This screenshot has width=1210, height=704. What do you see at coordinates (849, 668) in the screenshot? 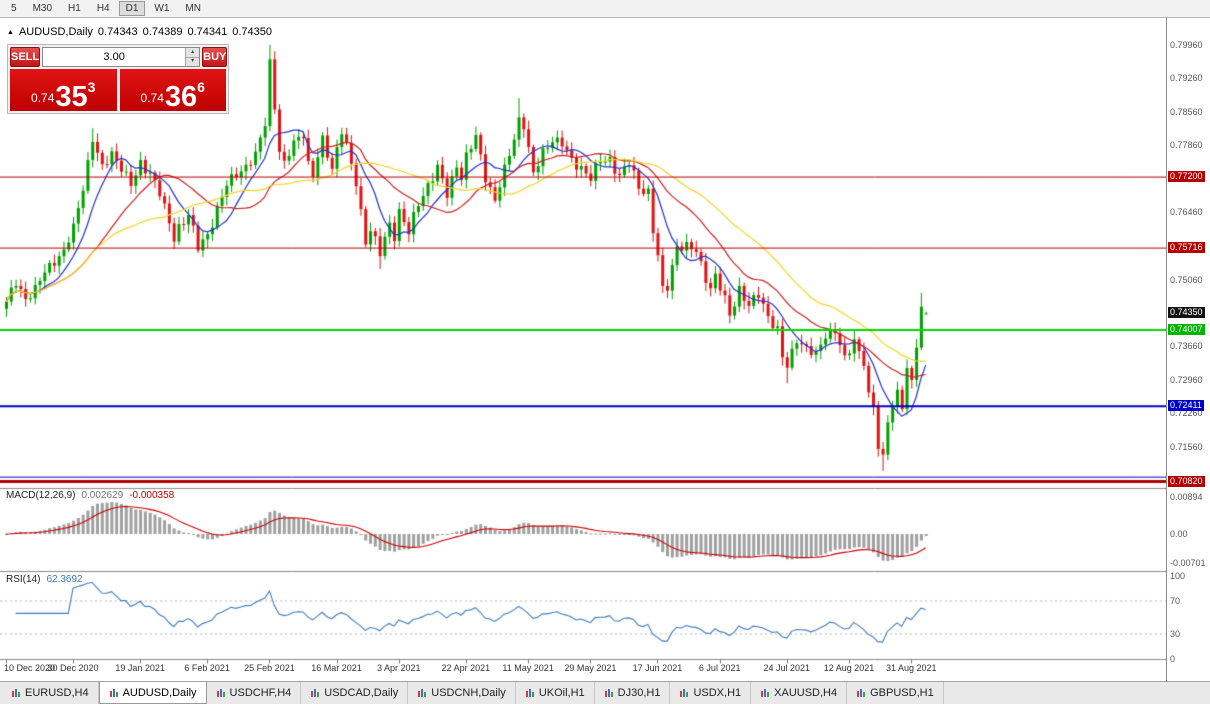
I see `date-label: 12 Aug 2021` at bounding box center [849, 668].